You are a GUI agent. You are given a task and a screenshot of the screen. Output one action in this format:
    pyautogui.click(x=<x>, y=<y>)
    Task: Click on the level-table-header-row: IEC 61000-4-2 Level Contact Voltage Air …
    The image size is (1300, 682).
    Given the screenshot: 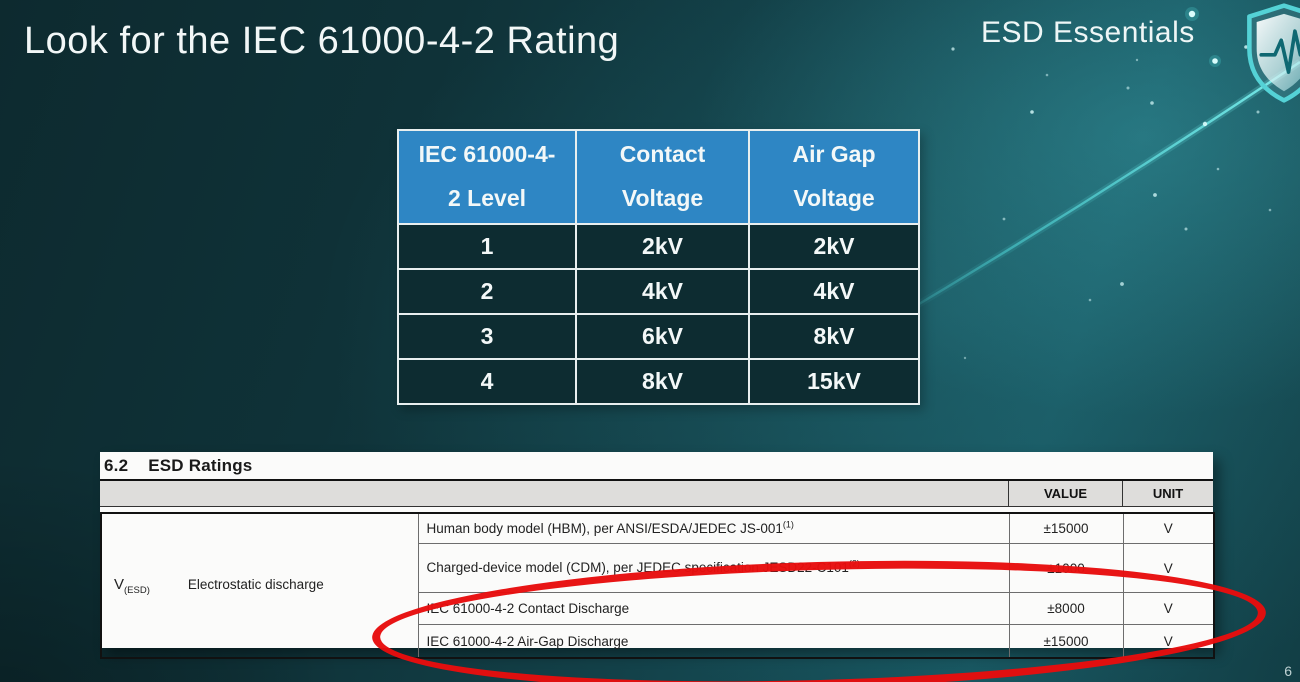 What is the action you would take?
    pyautogui.click(x=658, y=177)
    